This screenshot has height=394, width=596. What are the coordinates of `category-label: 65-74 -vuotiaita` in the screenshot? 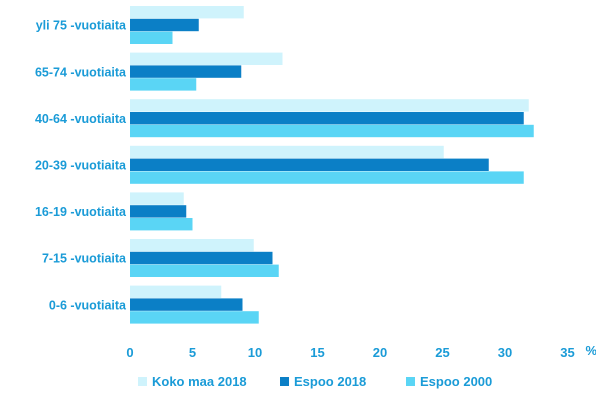 It's located at (81, 72).